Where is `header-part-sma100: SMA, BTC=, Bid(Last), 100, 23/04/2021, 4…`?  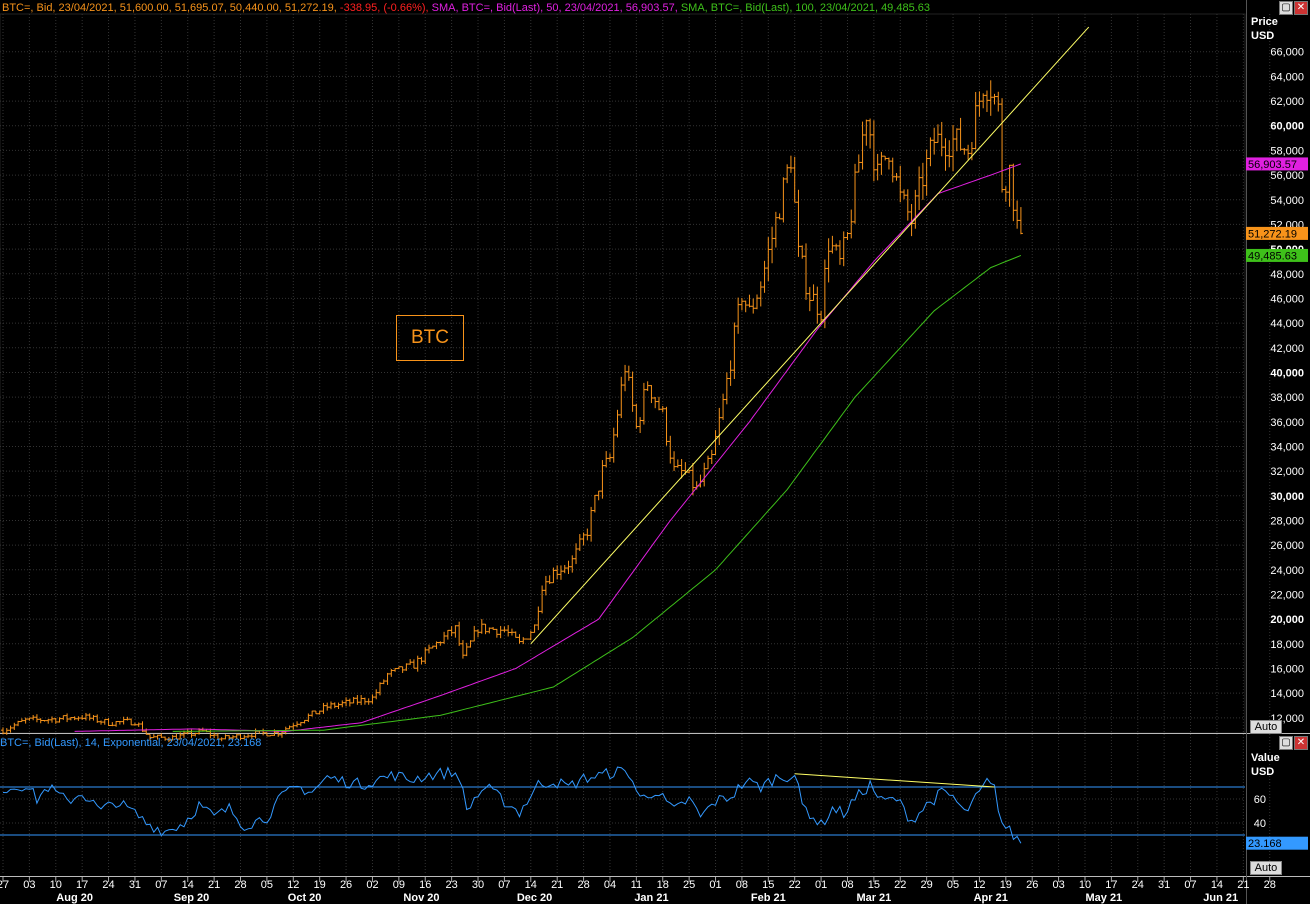 header-part-sma100: SMA, BTC=, Bid(Last), 100, 23/04/2021, 4… is located at coordinates (804, 8).